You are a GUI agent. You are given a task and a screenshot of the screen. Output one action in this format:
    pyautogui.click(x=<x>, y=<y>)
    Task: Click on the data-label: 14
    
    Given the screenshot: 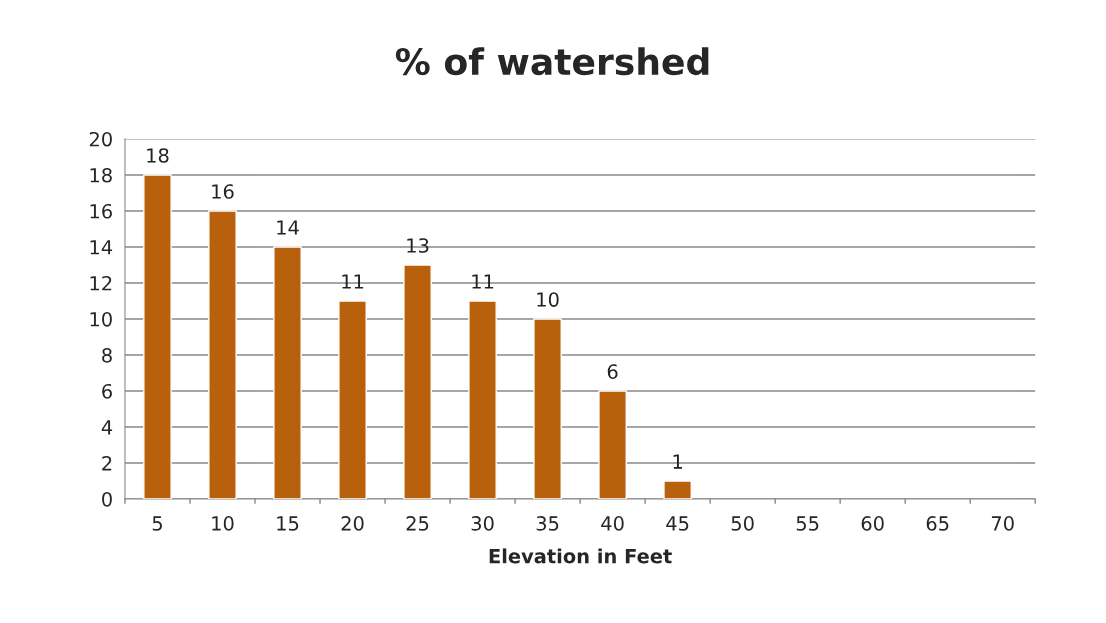 What is the action you would take?
    pyautogui.click(x=288, y=227)
    